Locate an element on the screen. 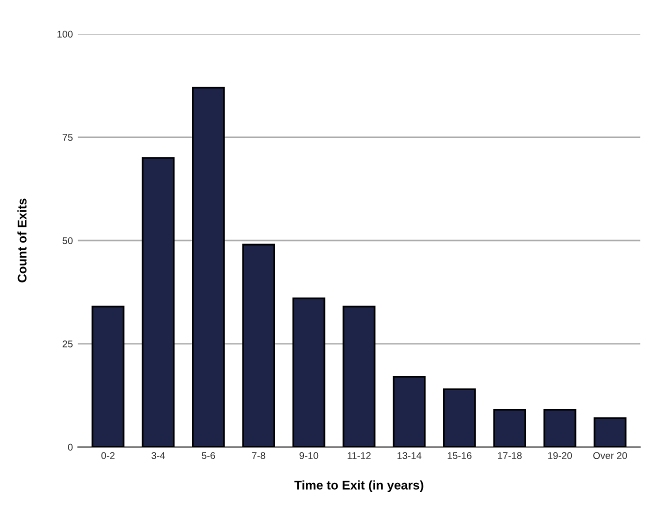 This screenshot has width=660, height=515. x-tick-label: 11-12 is located at coordinates (359, 455).